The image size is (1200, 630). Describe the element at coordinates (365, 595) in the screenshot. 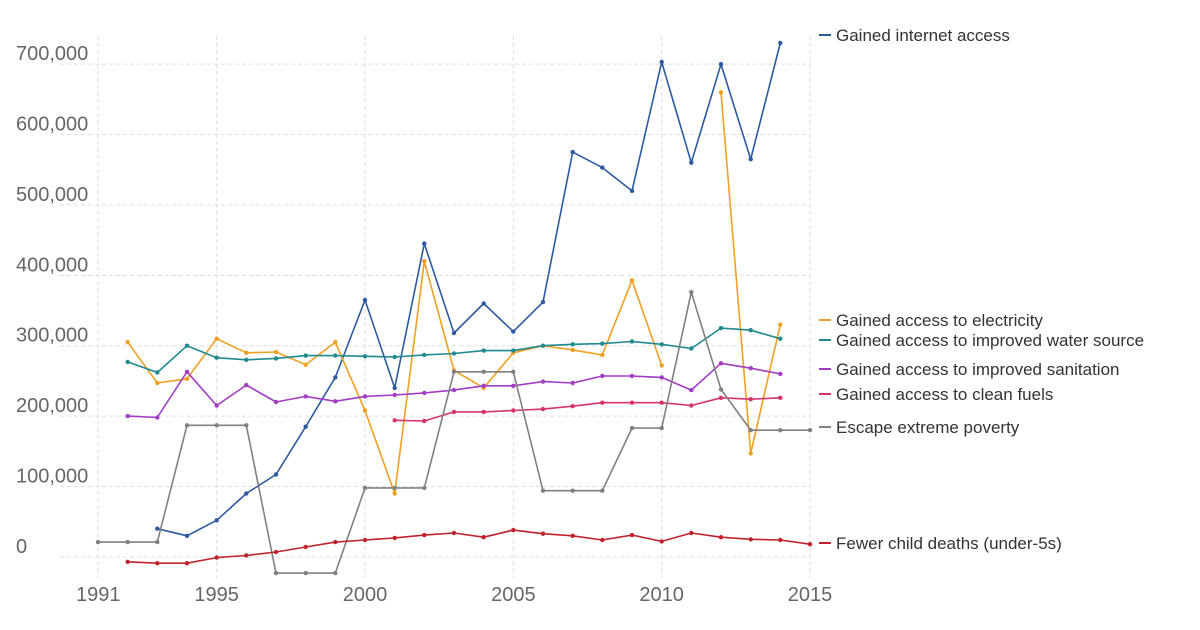

I see `x-tick-label: 2000` at that location.